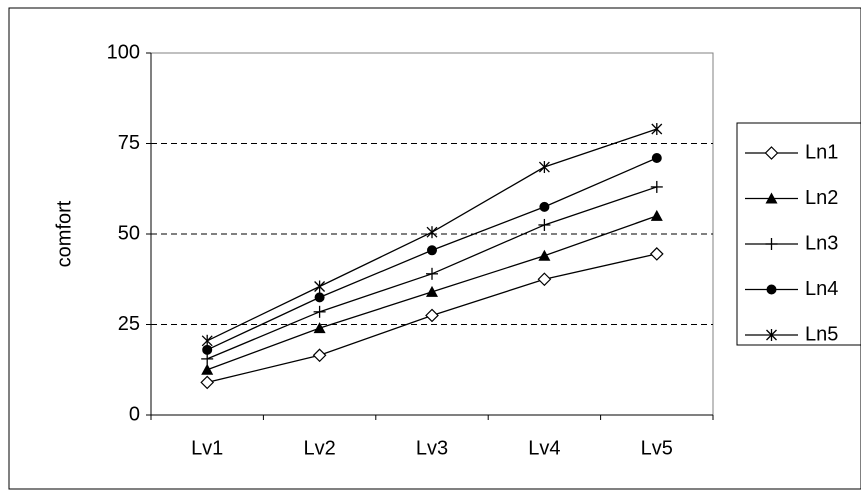 The image size is (861, 492). I want to click on y-tick-label: 25, so click(129, 324).